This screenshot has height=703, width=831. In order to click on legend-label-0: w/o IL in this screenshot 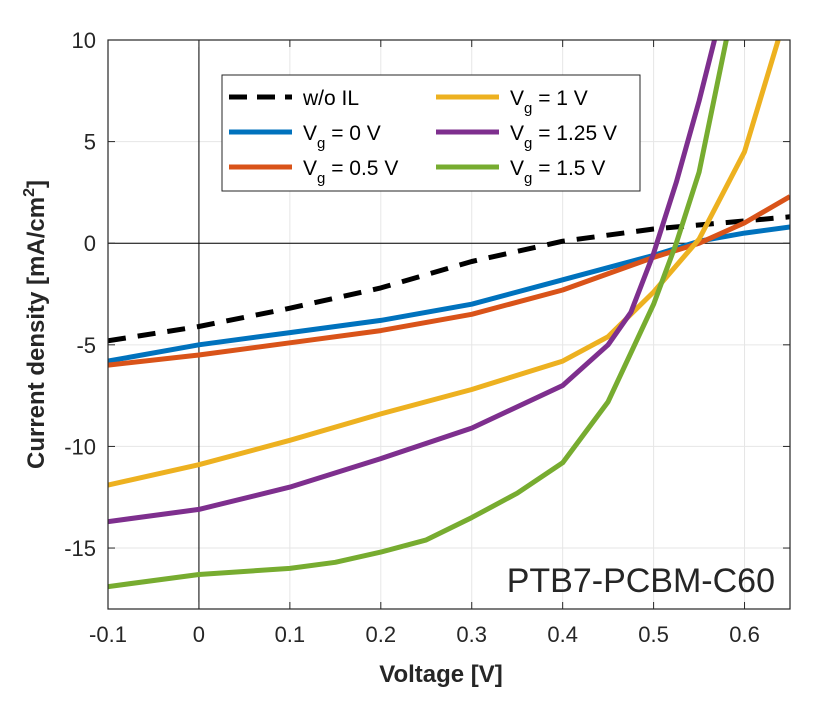, I will do `click(330, 98)`.